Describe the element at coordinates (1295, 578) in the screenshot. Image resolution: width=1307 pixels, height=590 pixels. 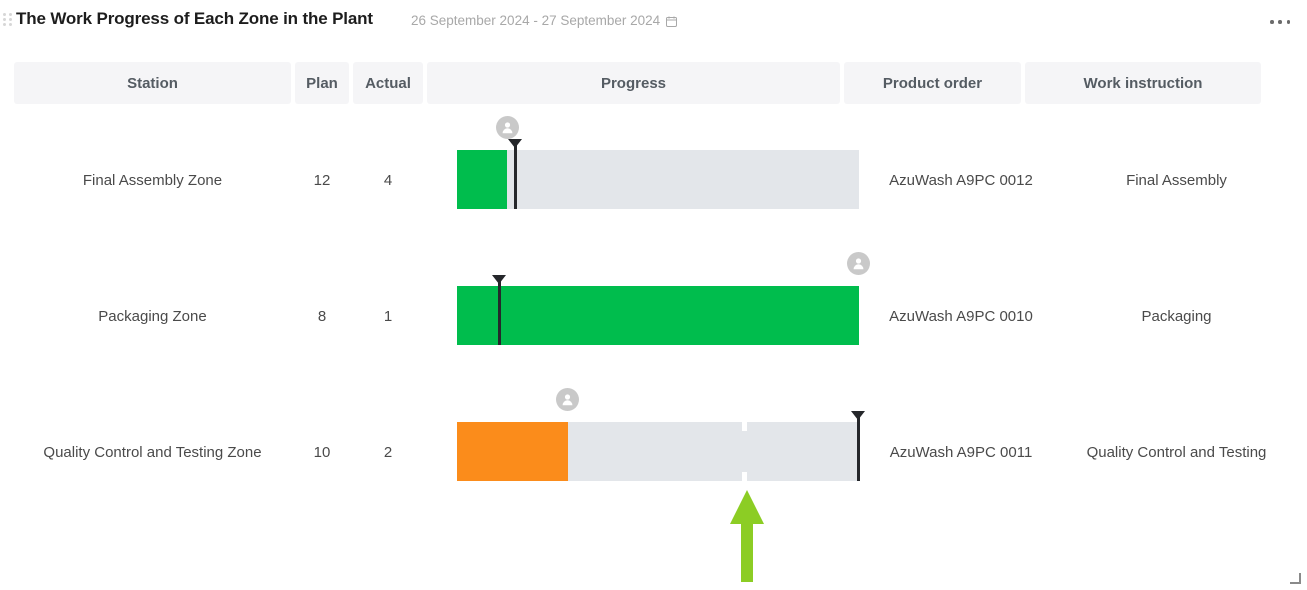
I see `resize-corner-mark` at that location.